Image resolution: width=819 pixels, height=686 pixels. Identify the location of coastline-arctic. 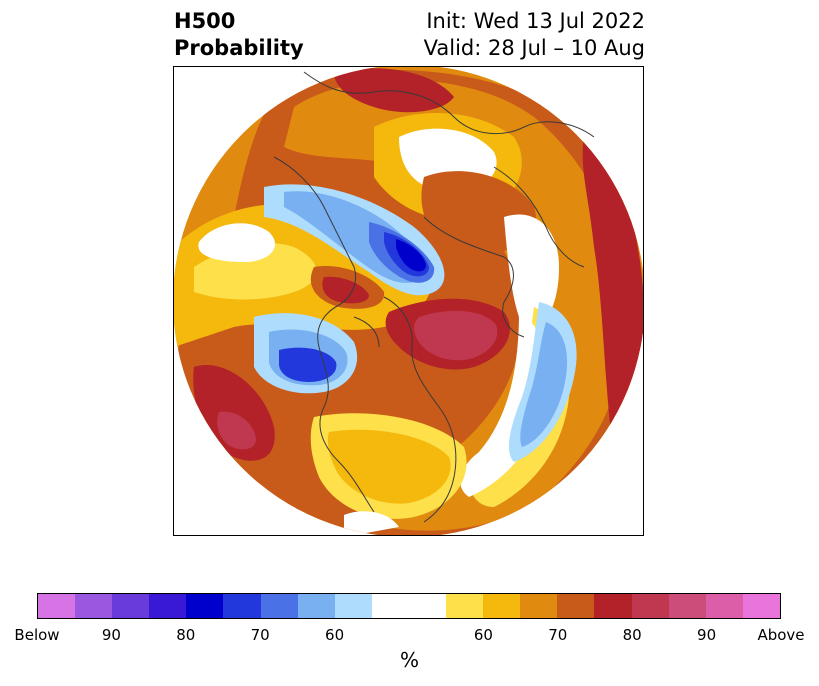
(449, 104).